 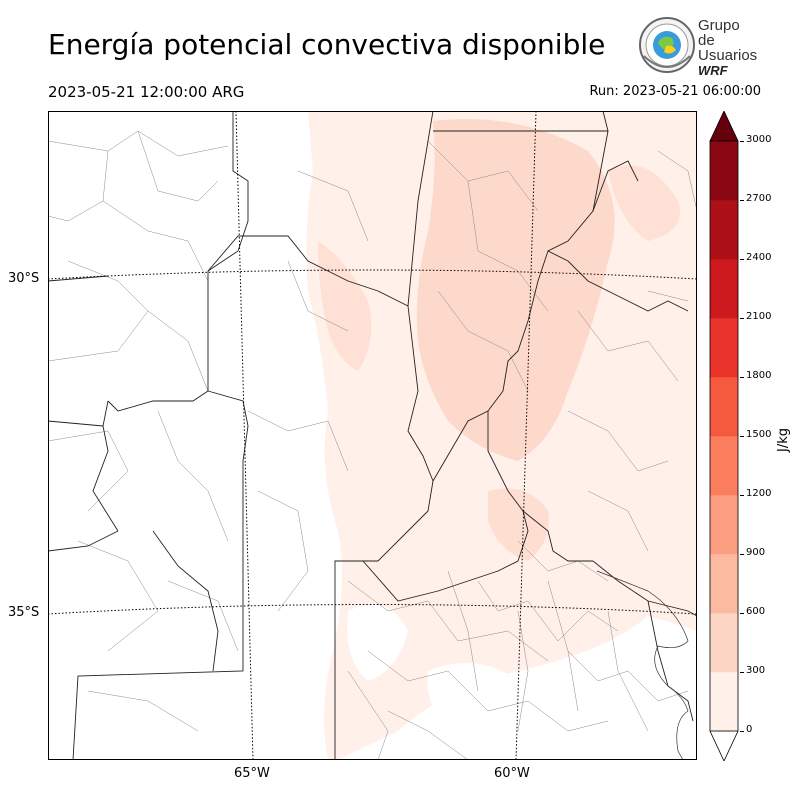 What do you see at coordinates (24, 612) in the screenshot?
I see `lat-label-35s: 35°S` at bounding box center [24, 612].